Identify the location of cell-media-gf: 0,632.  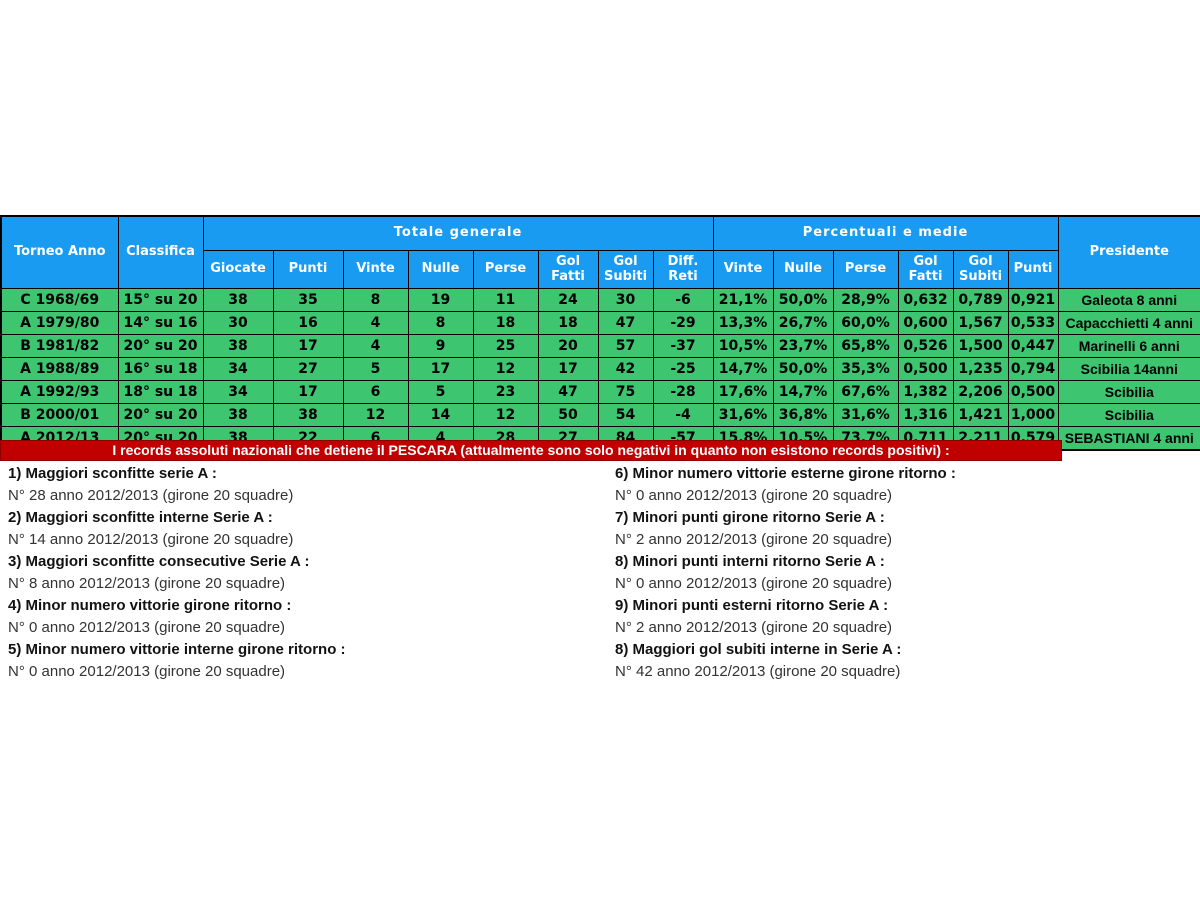
(925, 300).